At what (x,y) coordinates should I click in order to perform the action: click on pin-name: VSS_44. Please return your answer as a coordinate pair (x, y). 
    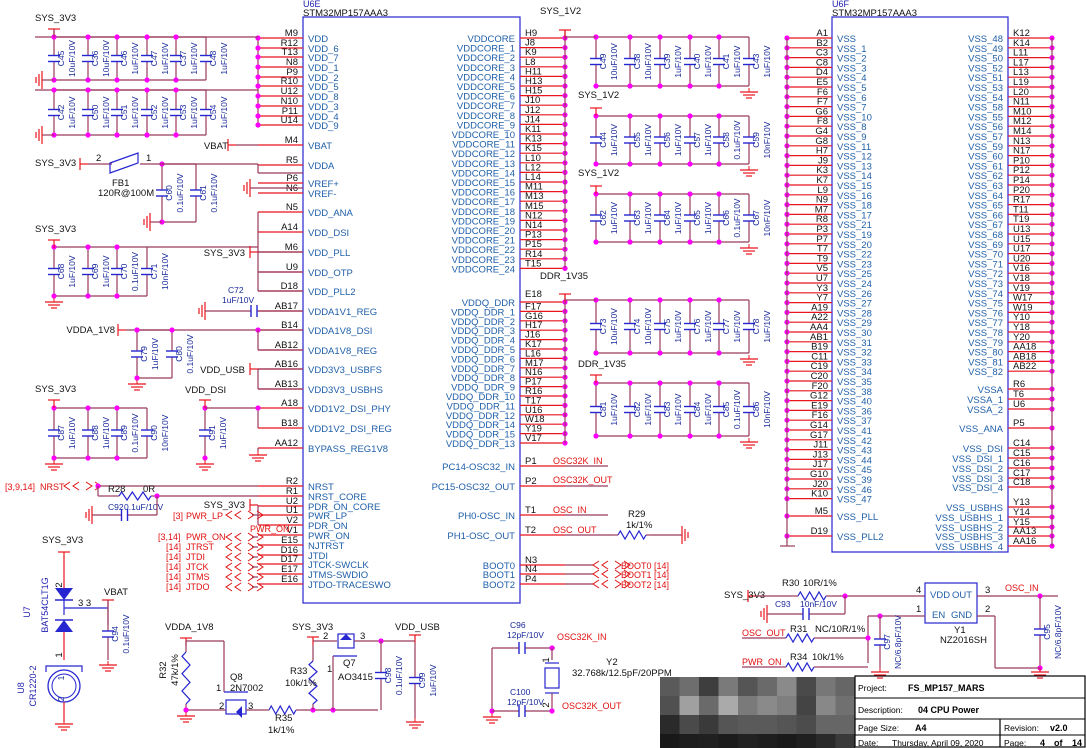
    Looking at the image, I should click on (854, 460).